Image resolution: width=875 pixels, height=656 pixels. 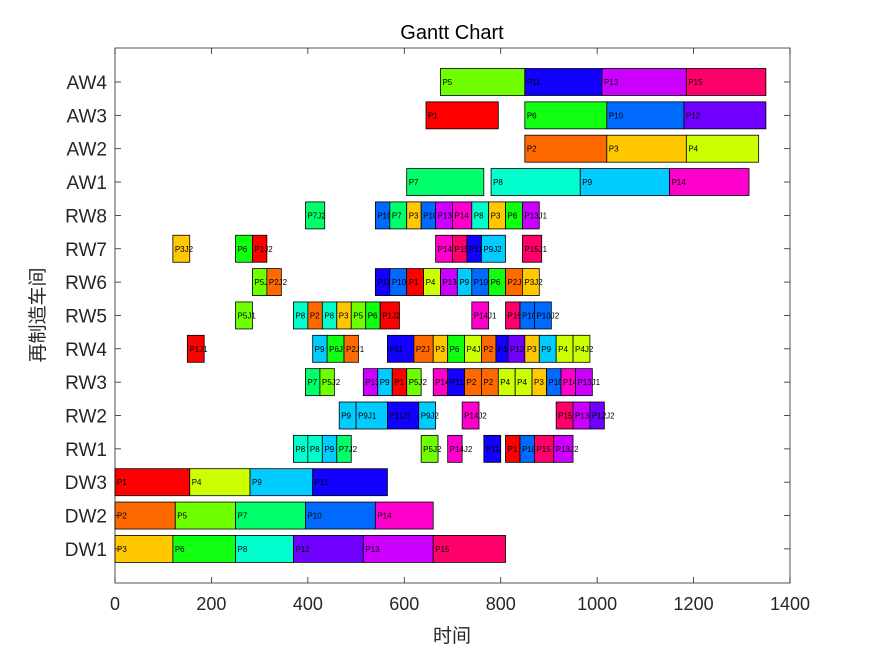 I want to click on task-bar-rw6-p2j: P2J, so click(x=514, y=282).